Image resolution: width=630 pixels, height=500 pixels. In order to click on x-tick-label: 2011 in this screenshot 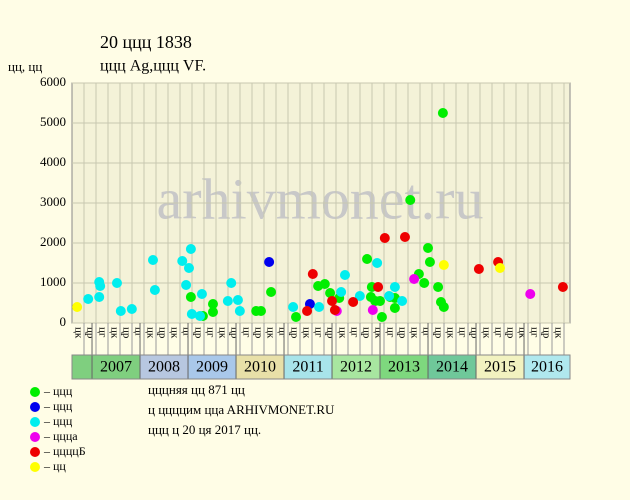, I will do `click(307, 367)`.